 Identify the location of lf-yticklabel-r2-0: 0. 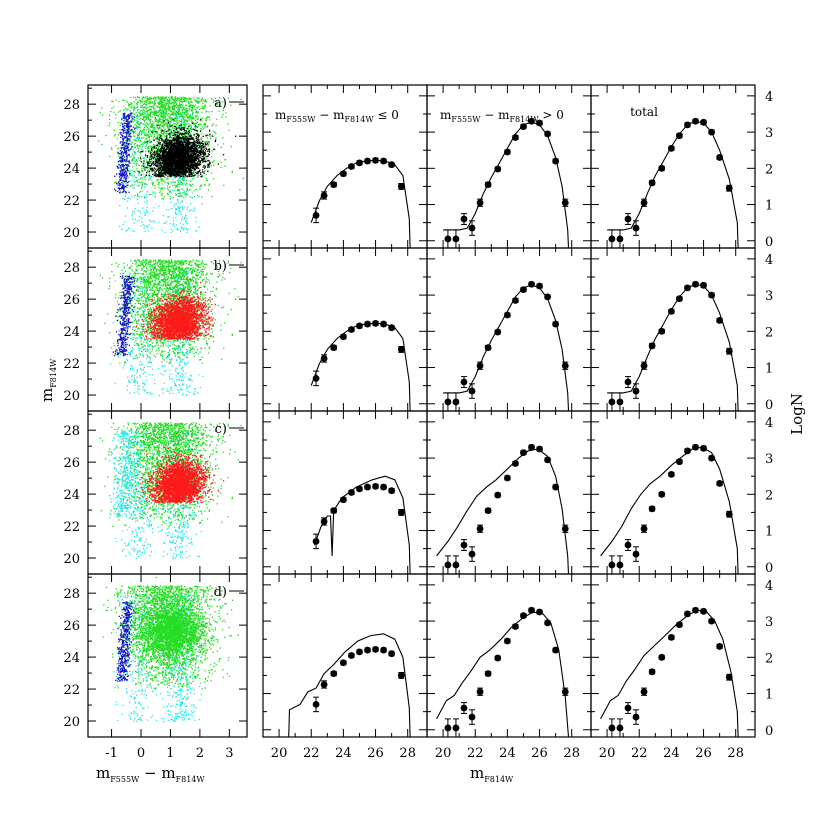
(769, 405).